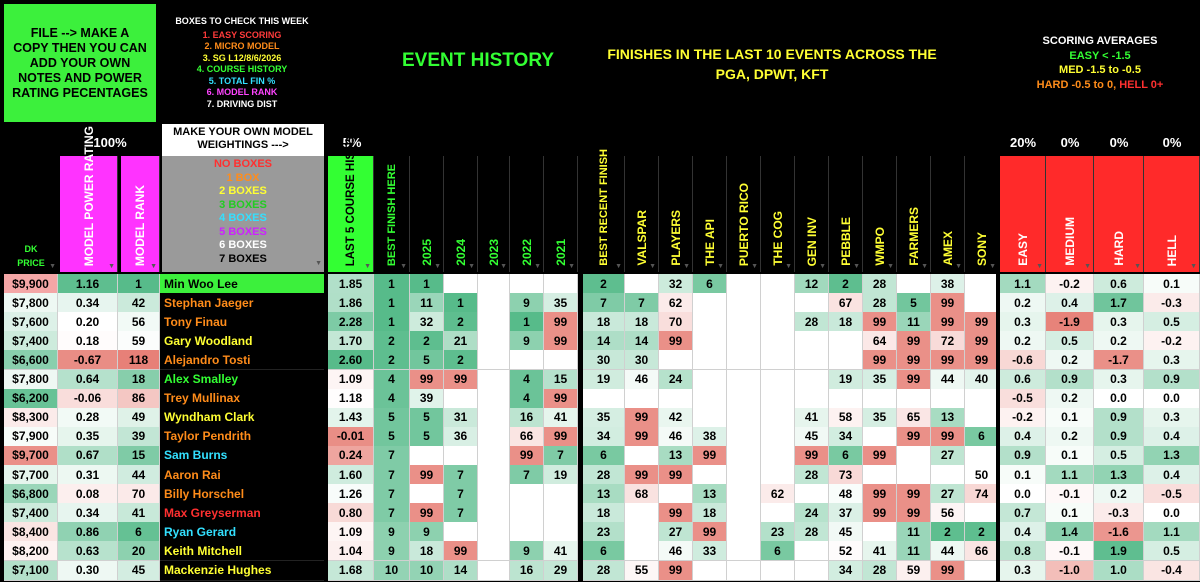 This screenshot has width=1200, height=582. I want to click on cell-dk-price: $7,700, so click(31, 475).